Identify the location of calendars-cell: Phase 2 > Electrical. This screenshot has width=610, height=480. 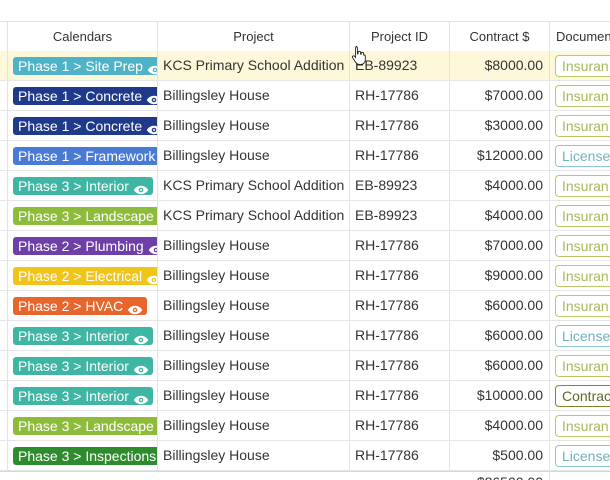
(83, 275).